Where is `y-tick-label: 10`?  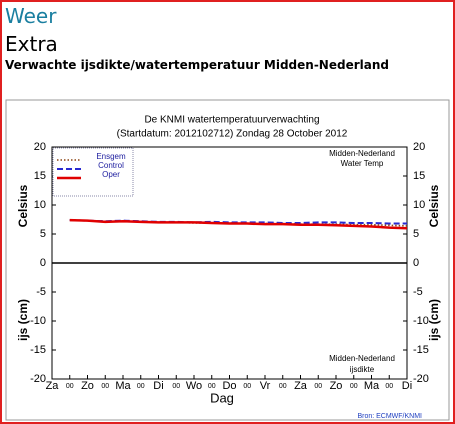 y-tick-label: 10 is located at coordinates (40, 205).